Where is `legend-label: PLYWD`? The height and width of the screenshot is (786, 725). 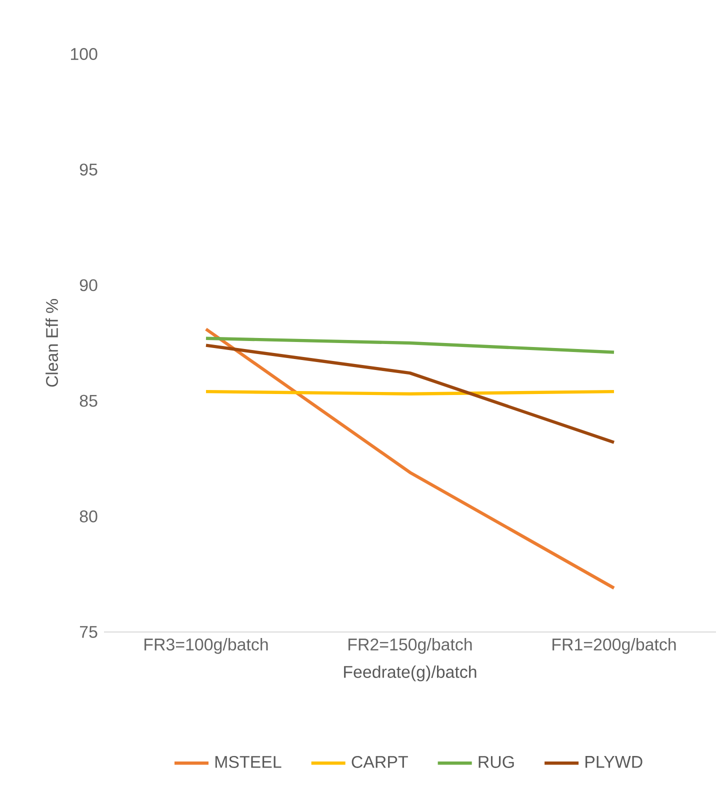
legend-label: PLYWD is located at coordinates (614, 762).